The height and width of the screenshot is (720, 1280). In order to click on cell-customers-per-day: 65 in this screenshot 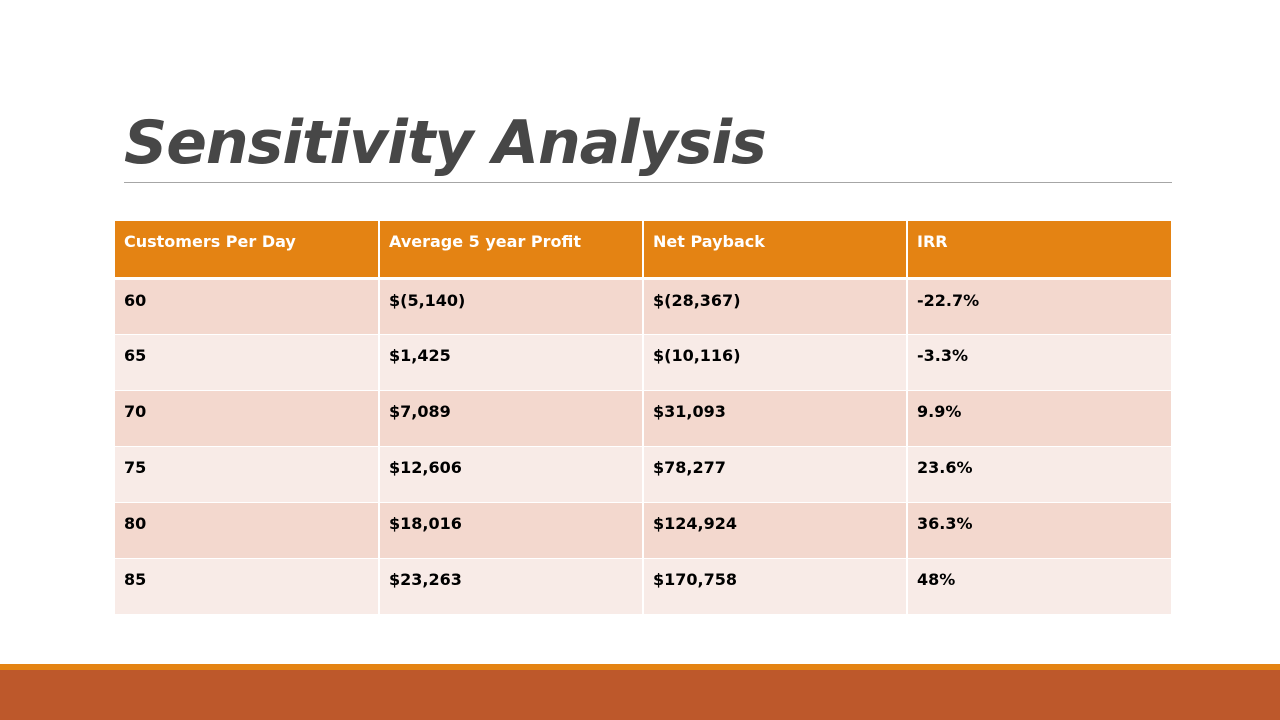, I will do `click(247, 362)`.